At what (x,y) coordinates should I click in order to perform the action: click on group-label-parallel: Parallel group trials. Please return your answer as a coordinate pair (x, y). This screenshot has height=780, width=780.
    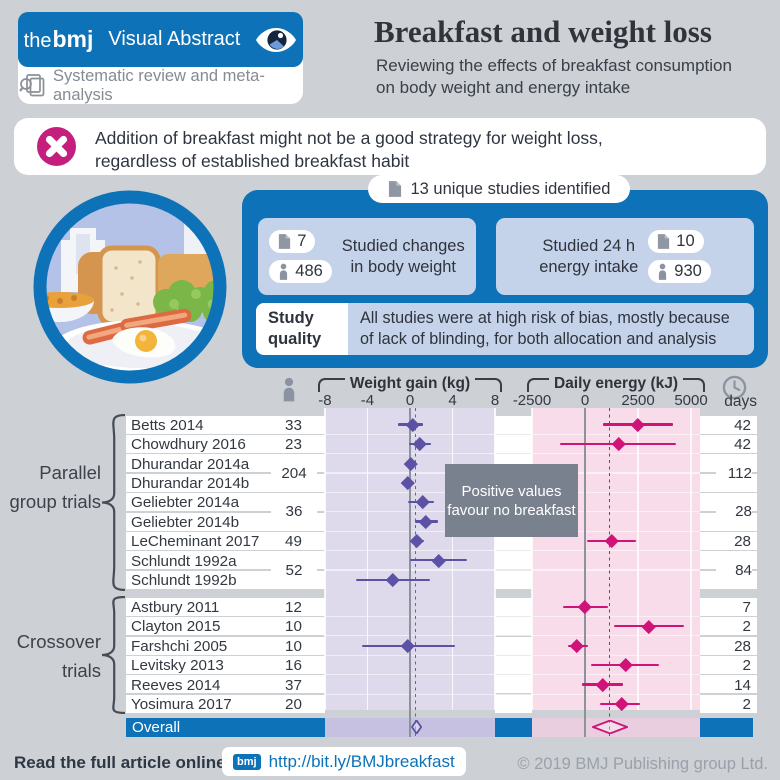
    Looking at the image, I should click on (55, 487).